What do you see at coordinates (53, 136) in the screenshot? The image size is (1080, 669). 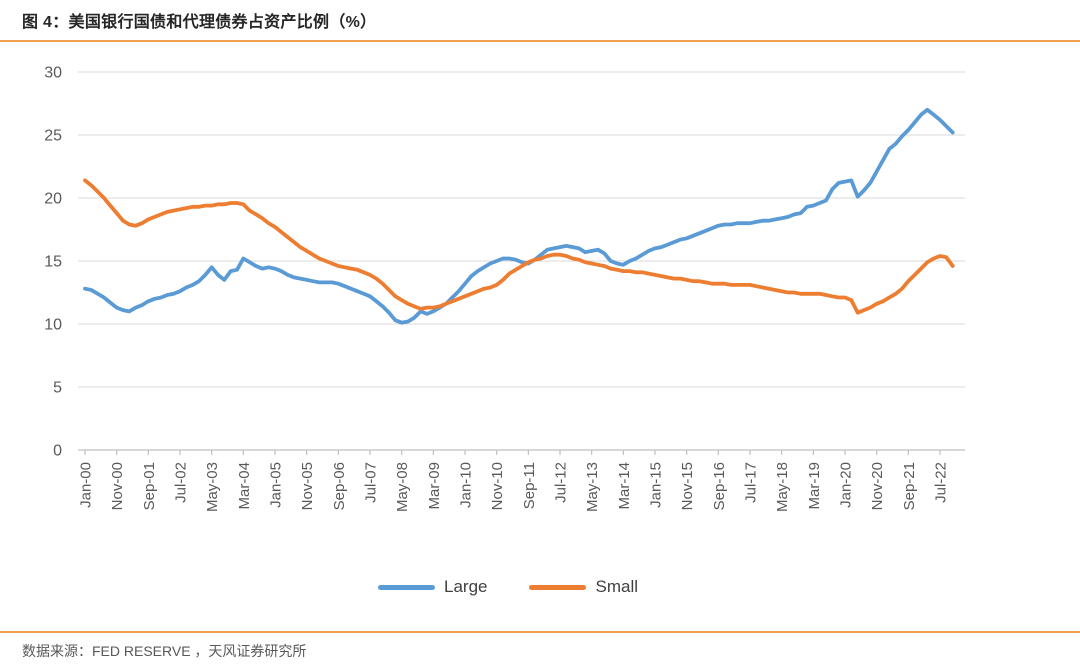 I see `y-tick-label: 25` at bounding box center [53, 136].